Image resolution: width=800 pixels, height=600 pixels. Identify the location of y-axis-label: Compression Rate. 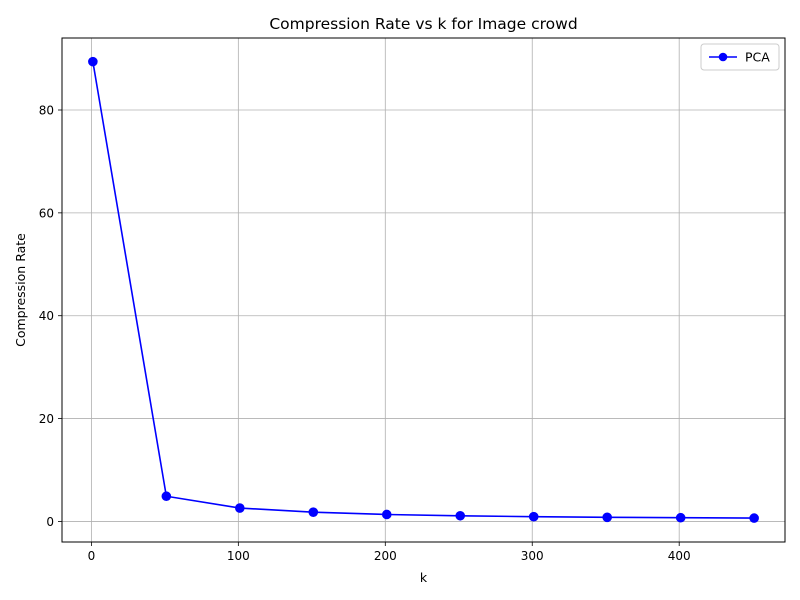
(20, 290).